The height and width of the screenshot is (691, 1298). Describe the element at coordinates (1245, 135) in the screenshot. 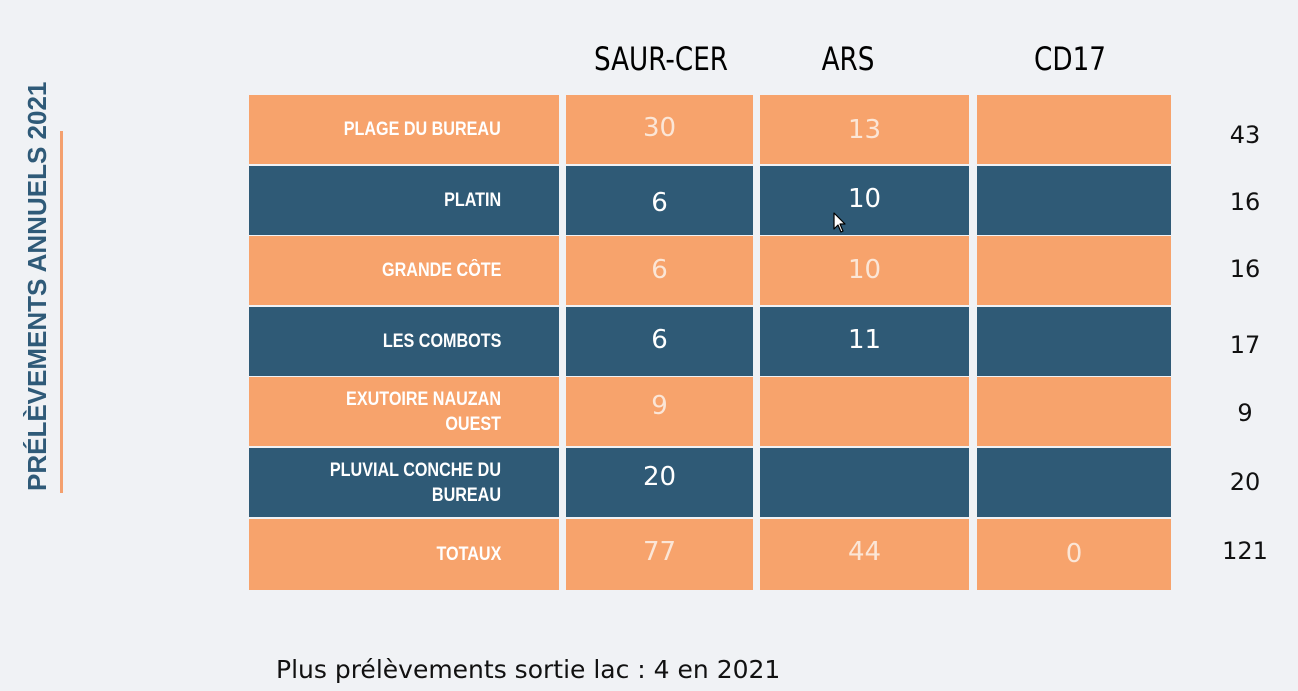

I see `row-total: 43` at that location.